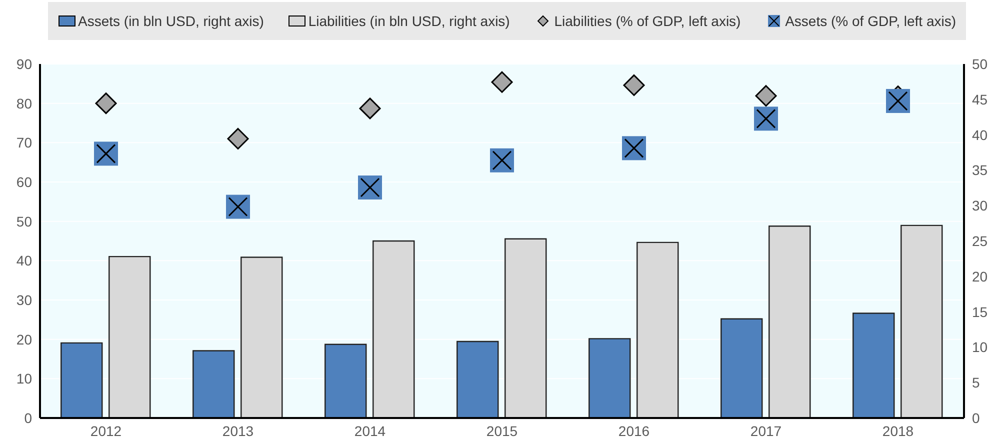 The width and height of the screenshot is (994, 448). I want to click on y2-tick-label: 5, so click(976, 382).